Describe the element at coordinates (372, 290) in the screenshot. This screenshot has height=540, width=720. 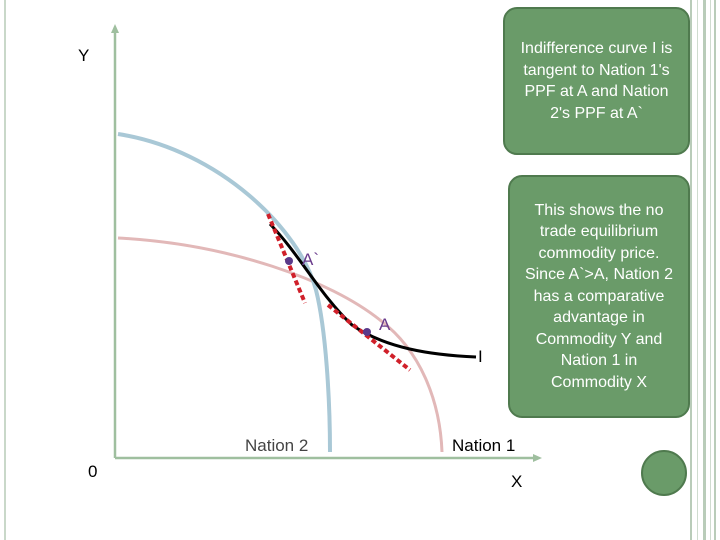
I see `indifference-curve` at that location.